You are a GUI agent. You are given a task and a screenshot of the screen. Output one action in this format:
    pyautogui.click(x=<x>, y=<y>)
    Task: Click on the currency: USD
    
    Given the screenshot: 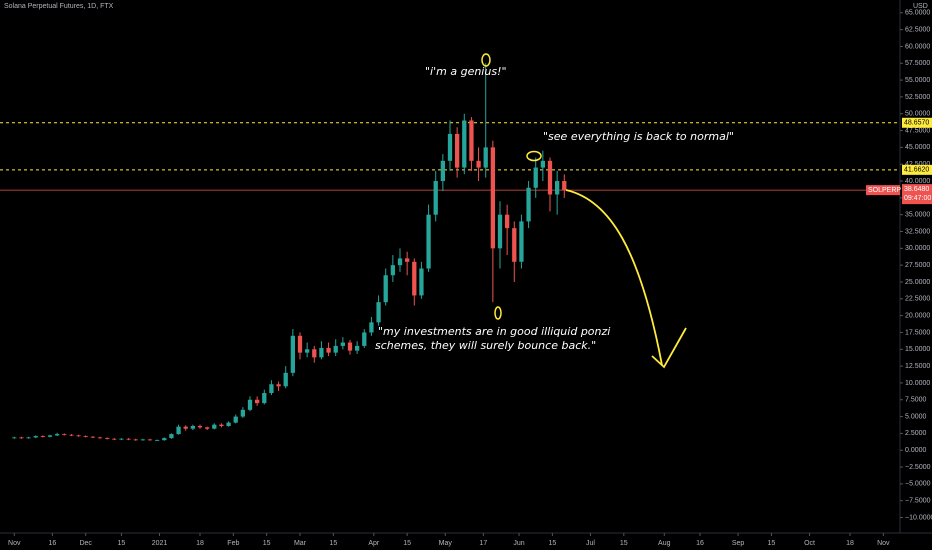 What is the action you would take?
    pyautogui.click(x=920, y=6)
    